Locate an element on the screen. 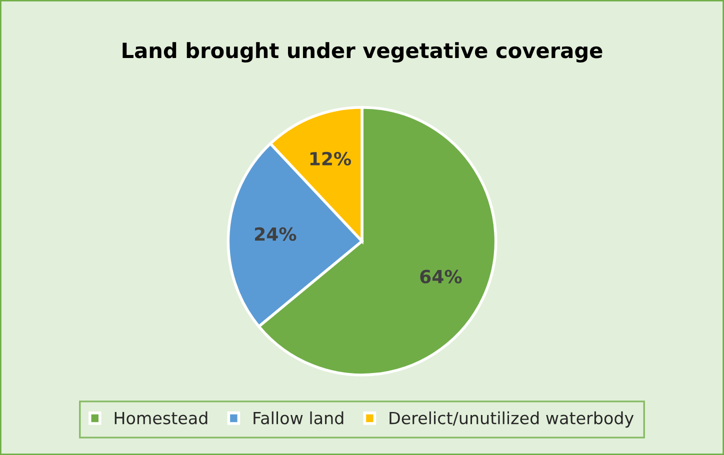 The image size is (724, 455). legend-label: Homestead is located at coordinates (161, 417).